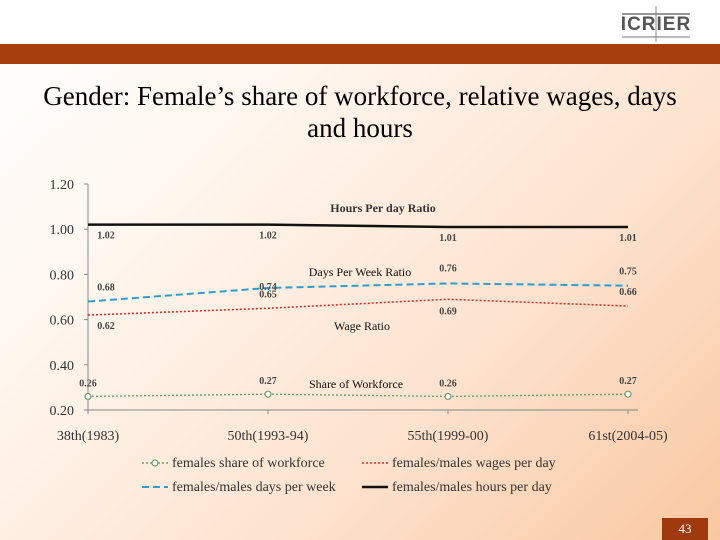 This screenshot has width=720, height=540. Describe the element at coordinates (448, 268) in the screenshot. I see `data-label-days: 0.76` at that location.